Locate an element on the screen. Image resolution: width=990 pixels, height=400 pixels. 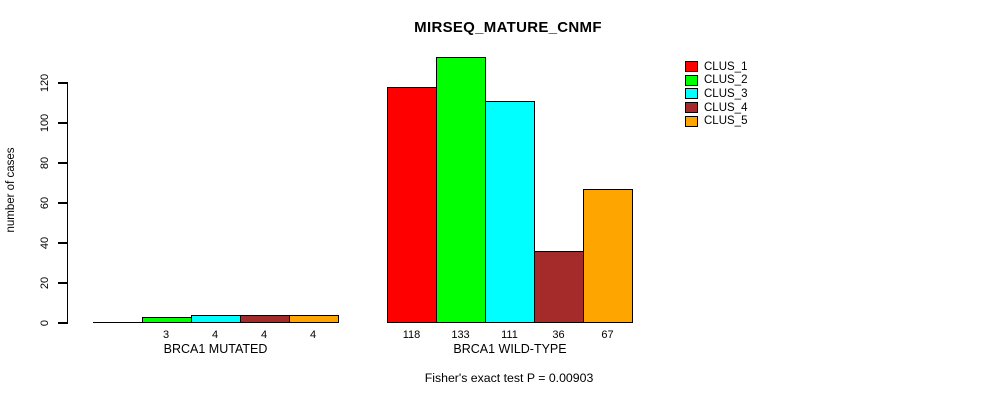
legend-item-clus_2: CLUS_2 is located at coordinates (745, 81).